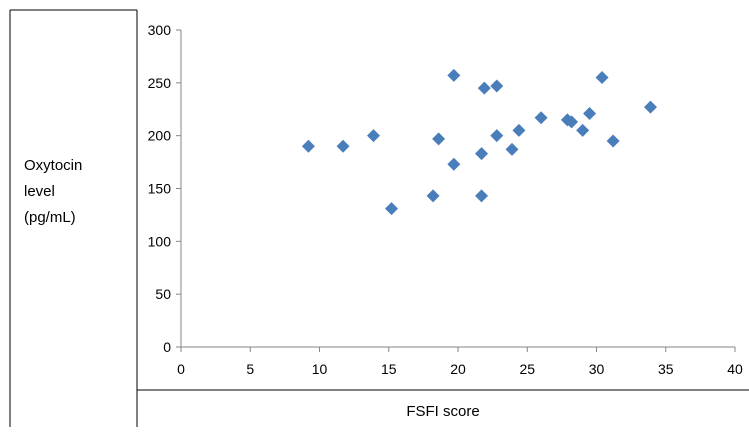  Describe the element at coordinates (39, 191) in the screenshot. I see `y-axis-label-line-2: level` at that location.